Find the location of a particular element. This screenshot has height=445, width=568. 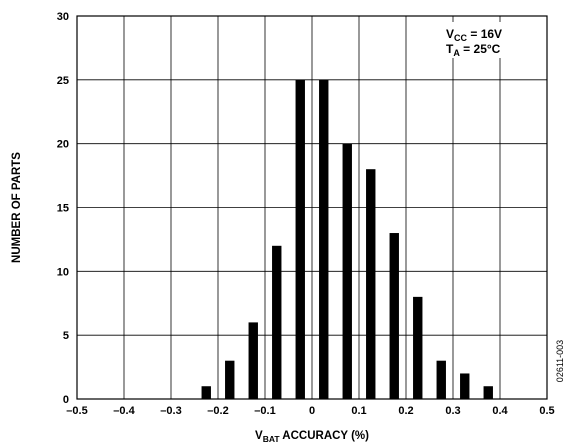

y-tick-label: 20 is located at coordinates (63, 145).